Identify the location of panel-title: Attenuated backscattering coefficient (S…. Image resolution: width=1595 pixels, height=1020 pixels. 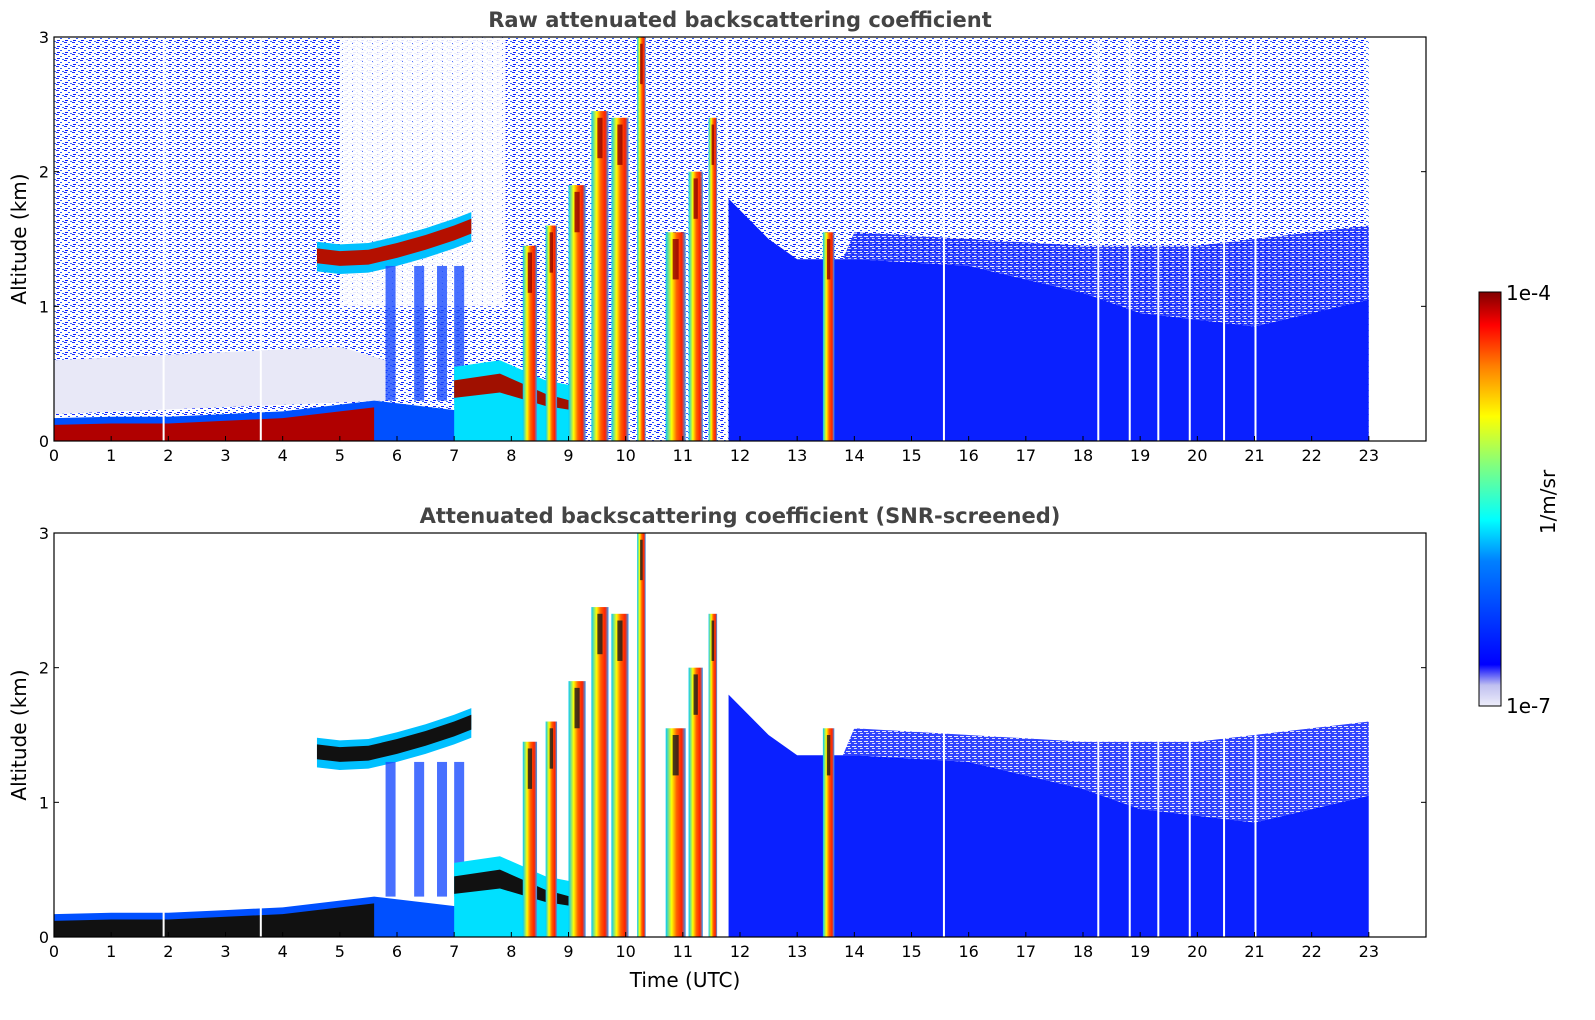
(740, 516).